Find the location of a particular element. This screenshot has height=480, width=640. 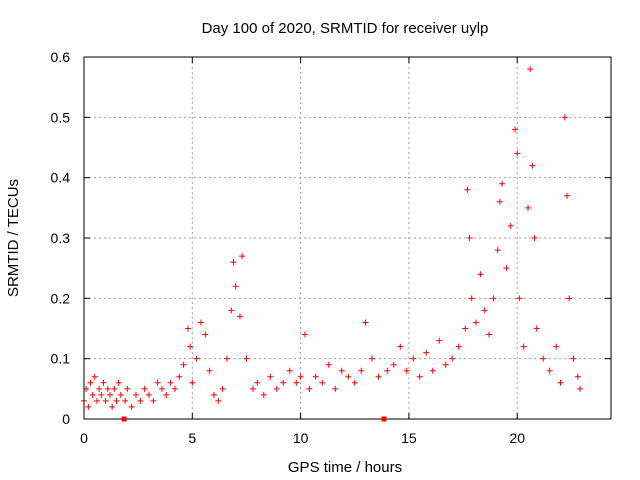

y-tick-label: 0.6 is located at coordinates (61, 57).